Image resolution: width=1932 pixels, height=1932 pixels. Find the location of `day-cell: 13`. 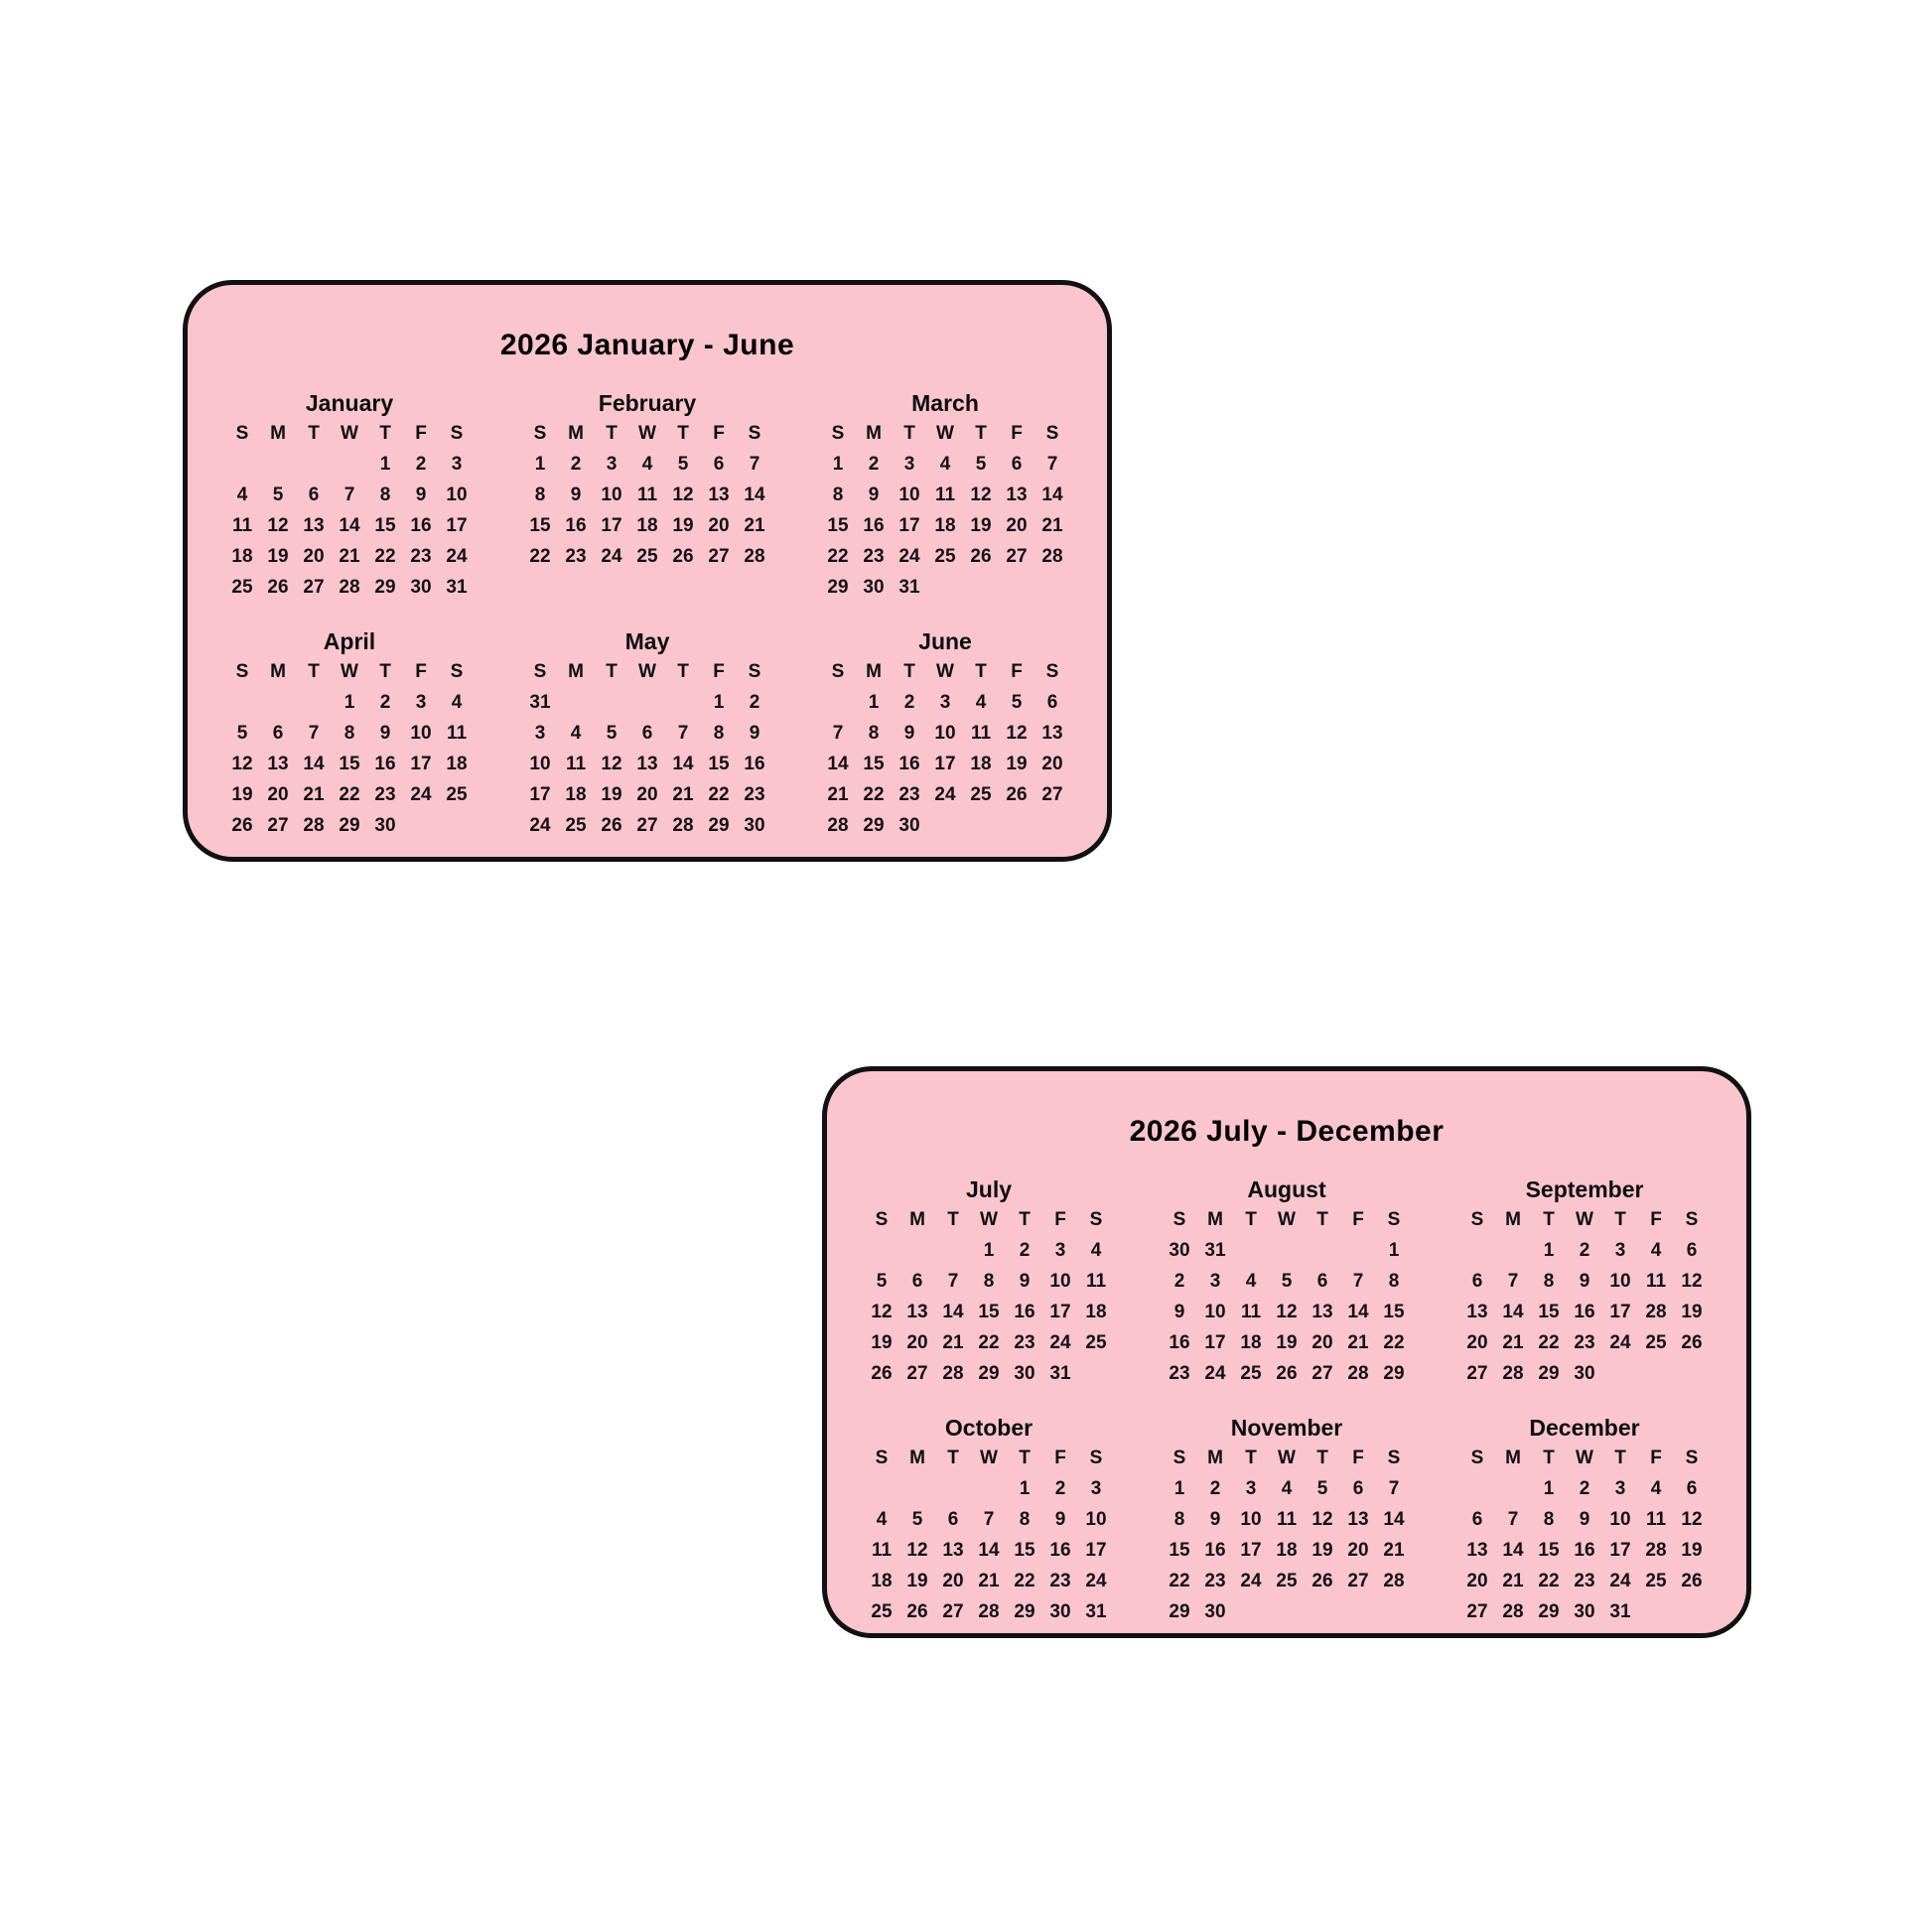

day-cell: 13 is located at coordinates (314, 525).